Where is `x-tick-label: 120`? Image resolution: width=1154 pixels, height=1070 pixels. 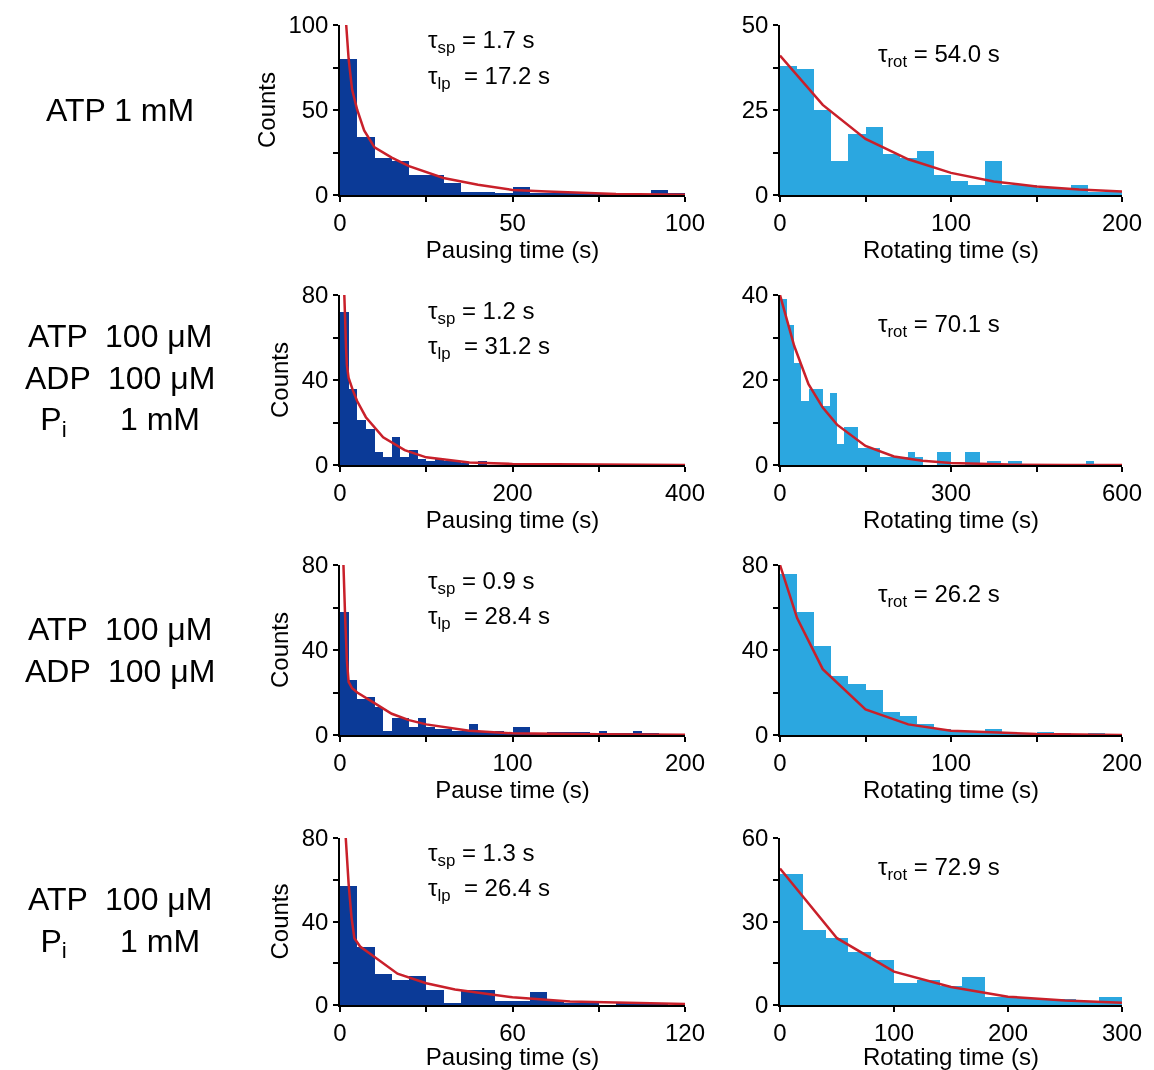 x-tick-label: 120 is located at coordinates (685, 1032).